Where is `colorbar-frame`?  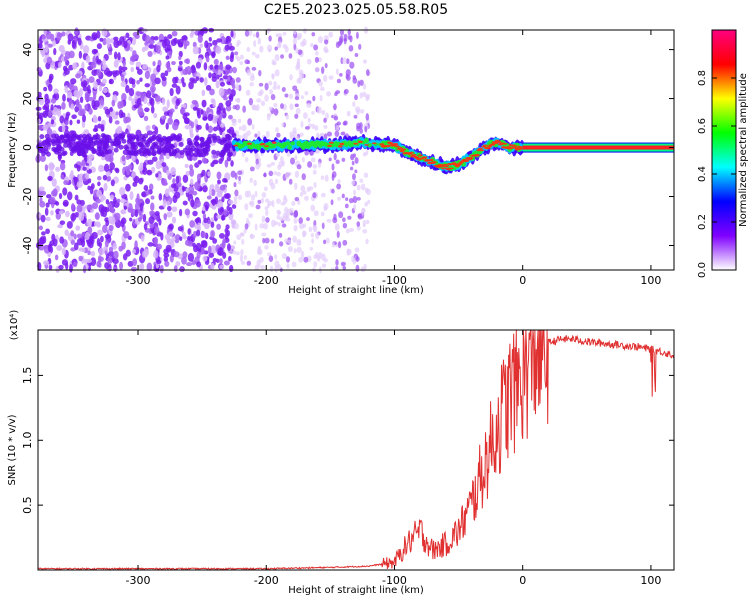
colorbar-frame is located at coordinates (724, 150).